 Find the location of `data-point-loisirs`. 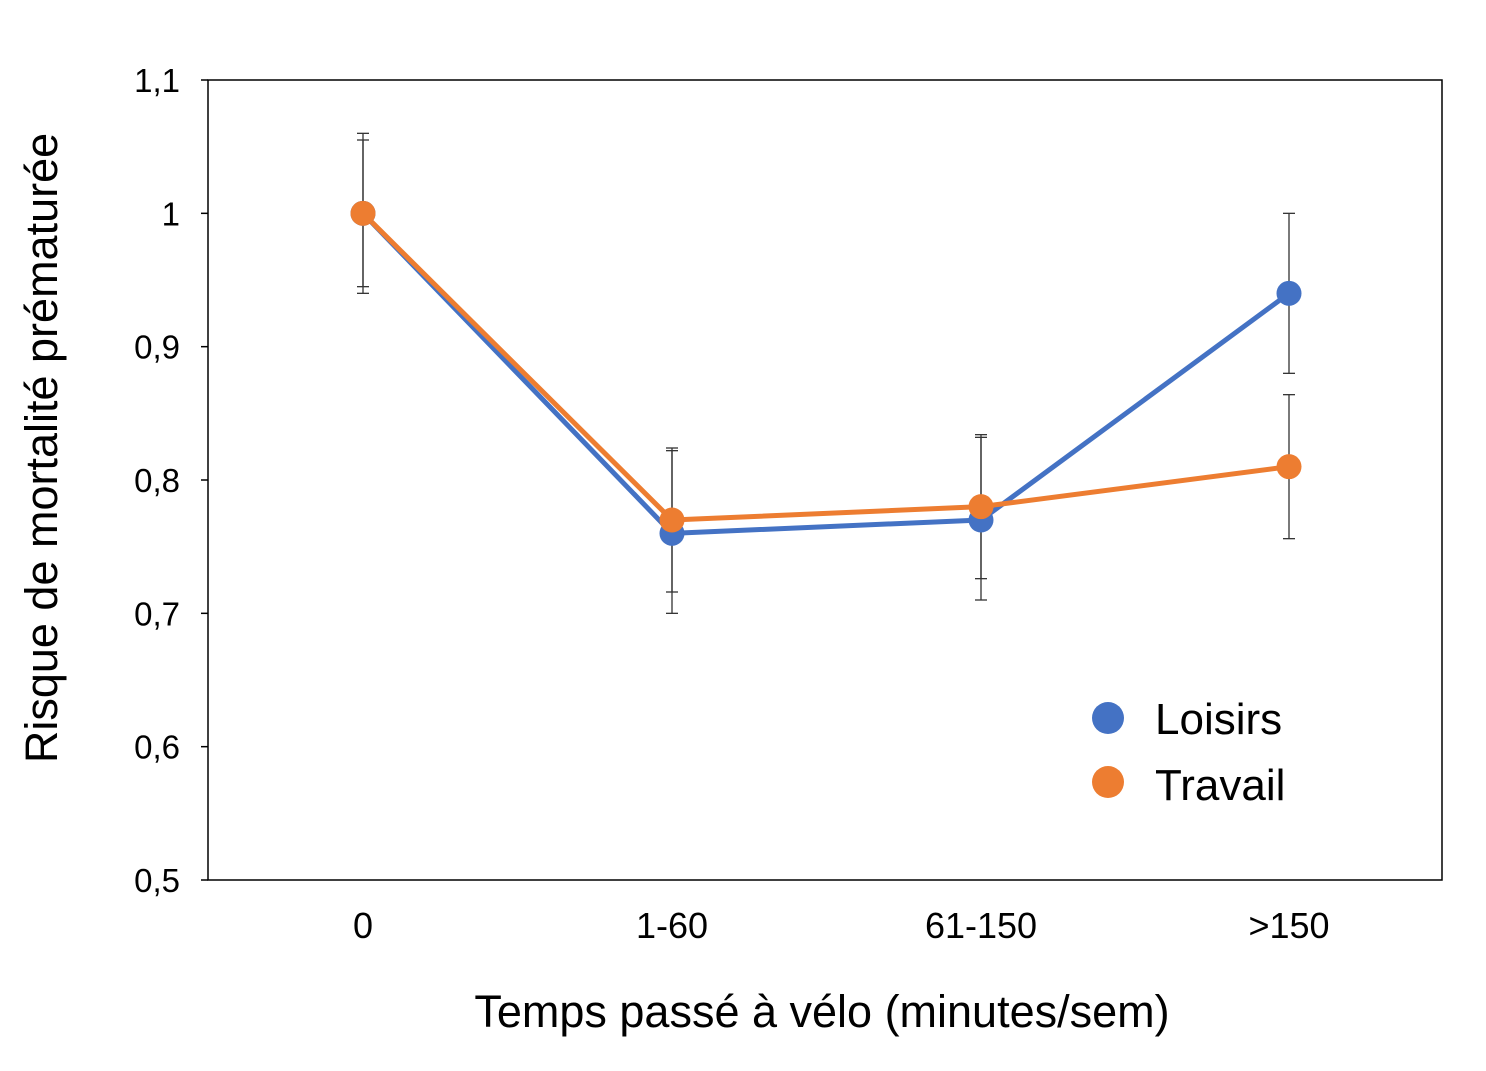

data-point-loisirs is located at coordinates (1289, 293).